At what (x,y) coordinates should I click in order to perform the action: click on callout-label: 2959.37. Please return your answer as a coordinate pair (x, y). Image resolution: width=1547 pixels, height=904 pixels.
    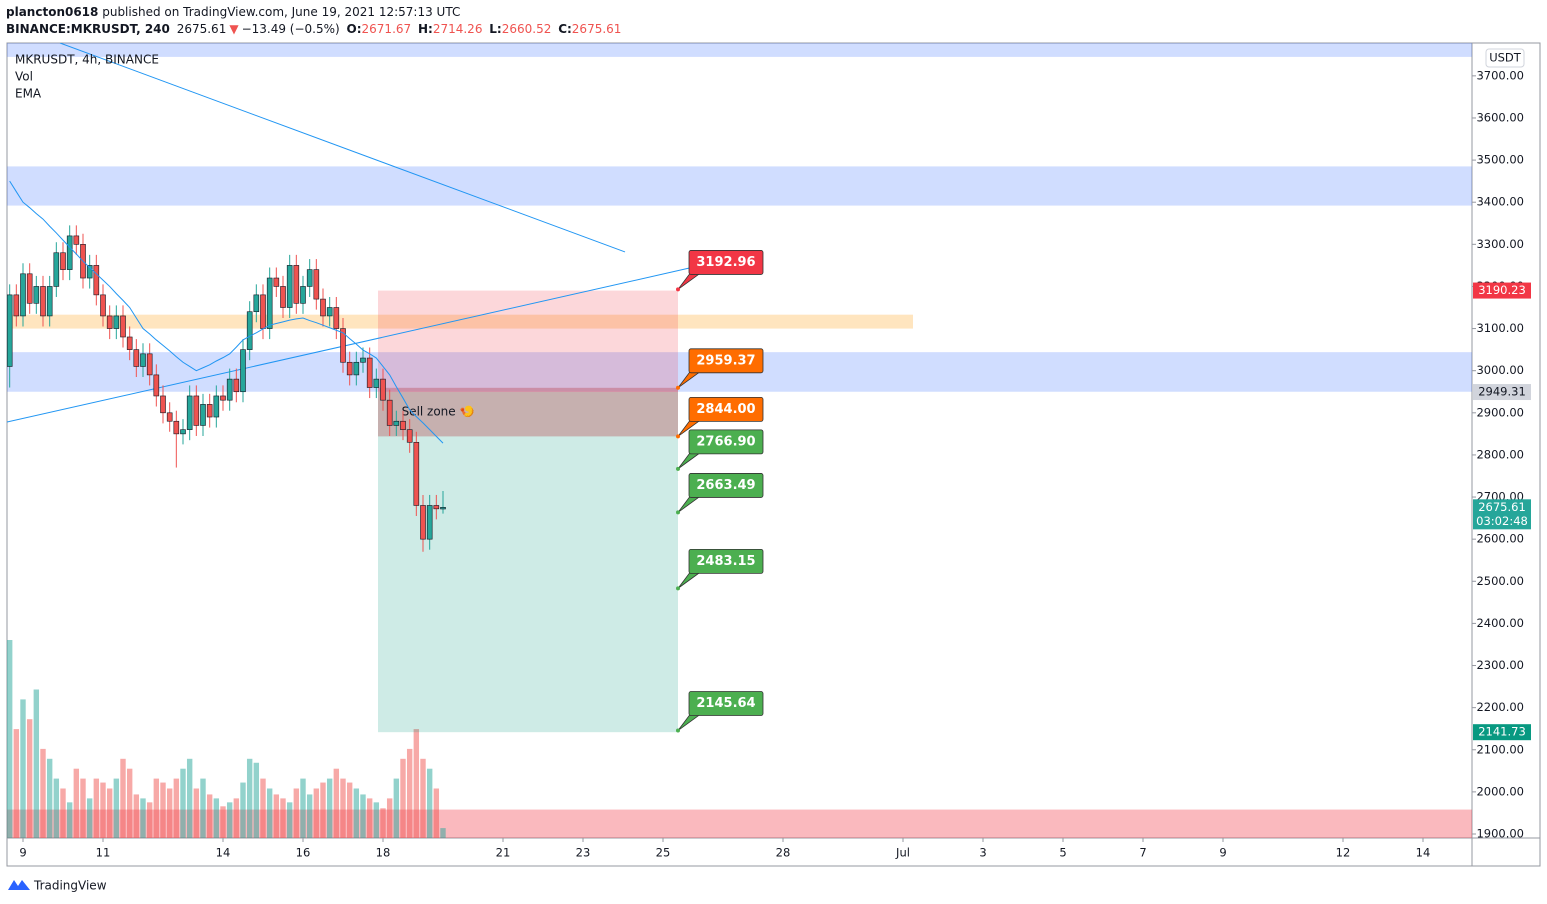
    Looking at the image, I should click on (725, 360).